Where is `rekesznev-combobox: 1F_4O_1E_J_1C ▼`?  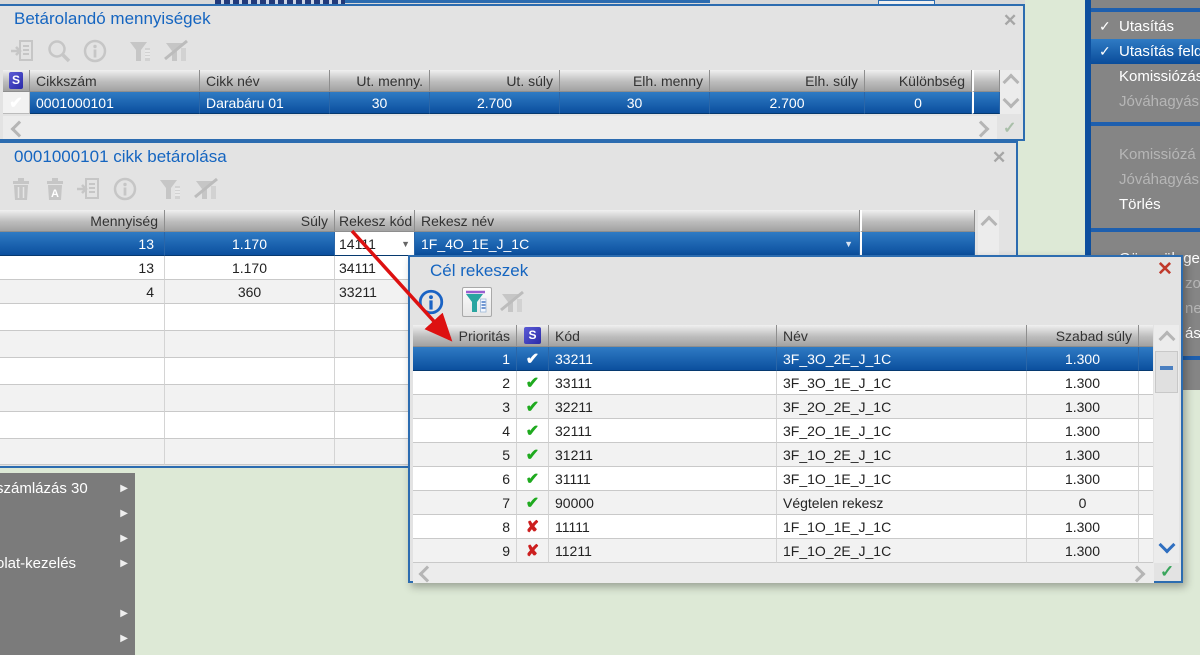 rekesznev-combobox: 1F_4O_1E_J_1C ▼ is located at coordinates (637, 244).